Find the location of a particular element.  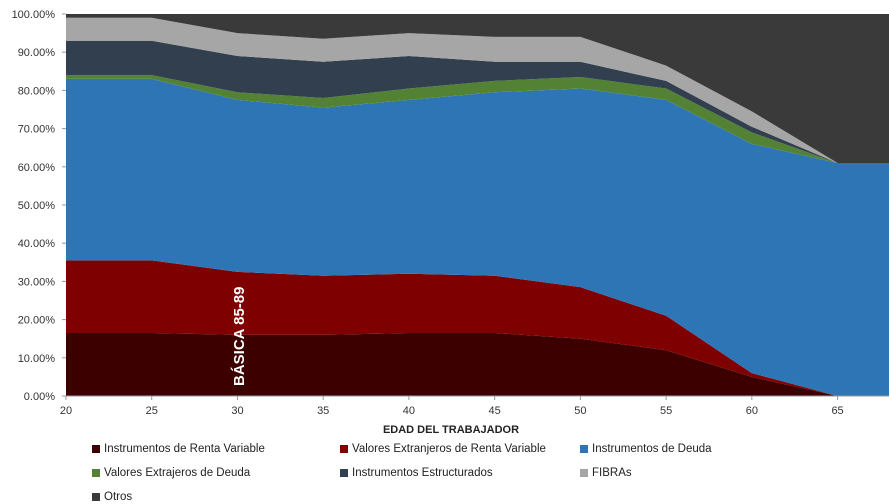

x-axis-label: EDAD DEL TRABAJADOR is located at coordinates (451, 430).